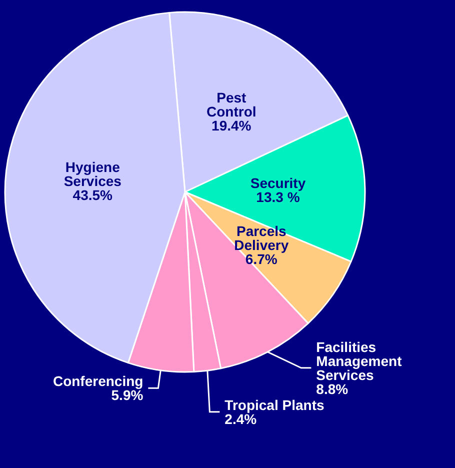 Image resolution: width=455 pixels, height=468 pixels. Describe the element at coordinates (93, 174) in the screenshot. I see `slice-label: Hygiene Services` at that location.